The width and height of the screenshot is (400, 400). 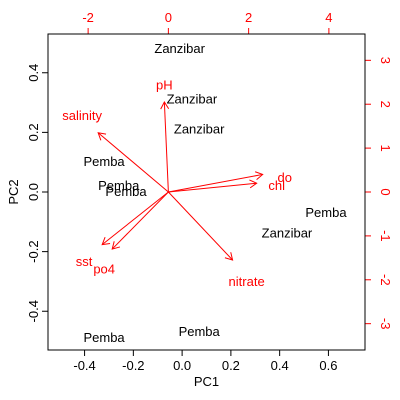 What do you see at coordinates (164, 84) in the screenshot?
I see `loading-label-ph: pH` at bounding box center [164, 84].